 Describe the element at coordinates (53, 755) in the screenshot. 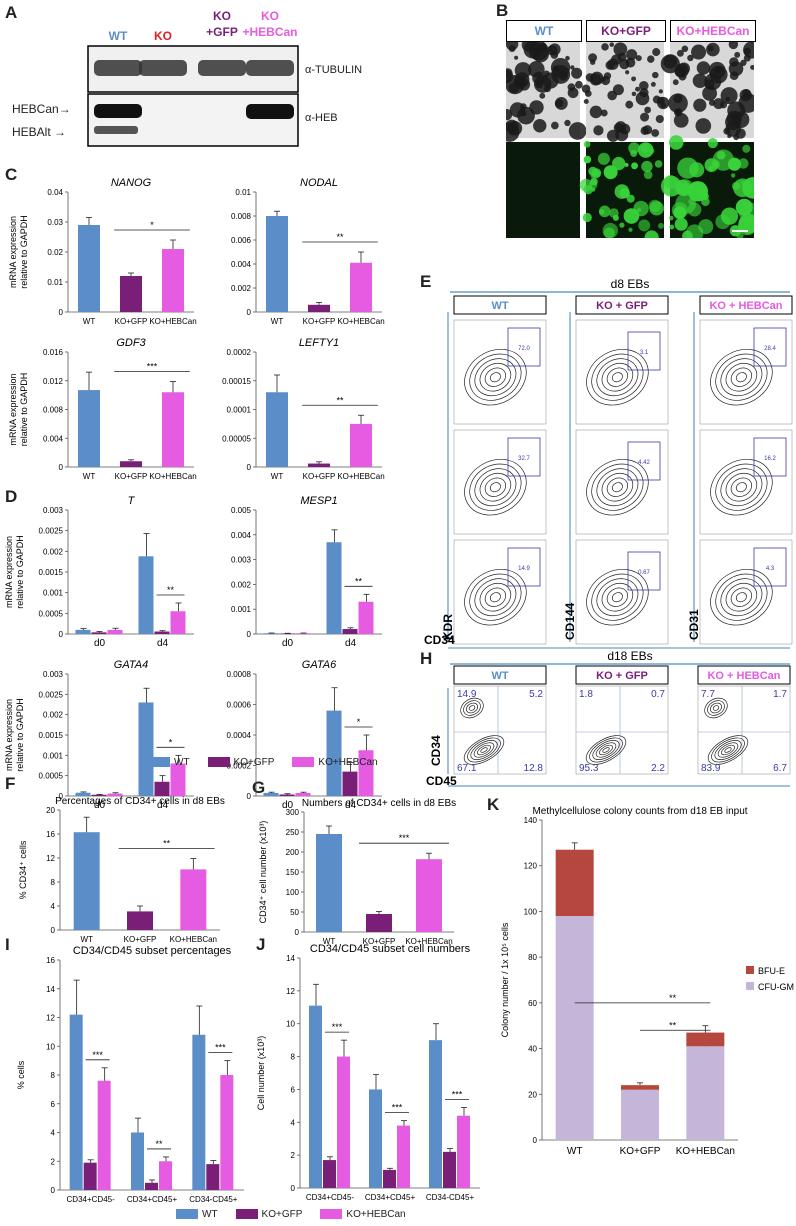

I see `y-tick-label: 0.001` at that location.